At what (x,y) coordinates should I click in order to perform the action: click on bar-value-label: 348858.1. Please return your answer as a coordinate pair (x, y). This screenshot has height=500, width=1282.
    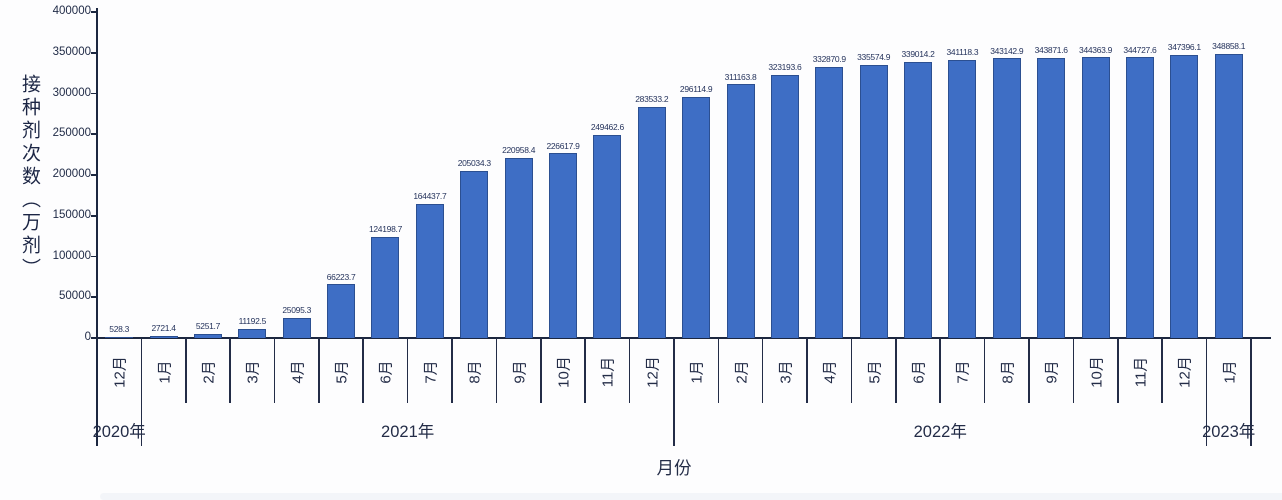
    Looking at the image, I should click on (1229, 46).